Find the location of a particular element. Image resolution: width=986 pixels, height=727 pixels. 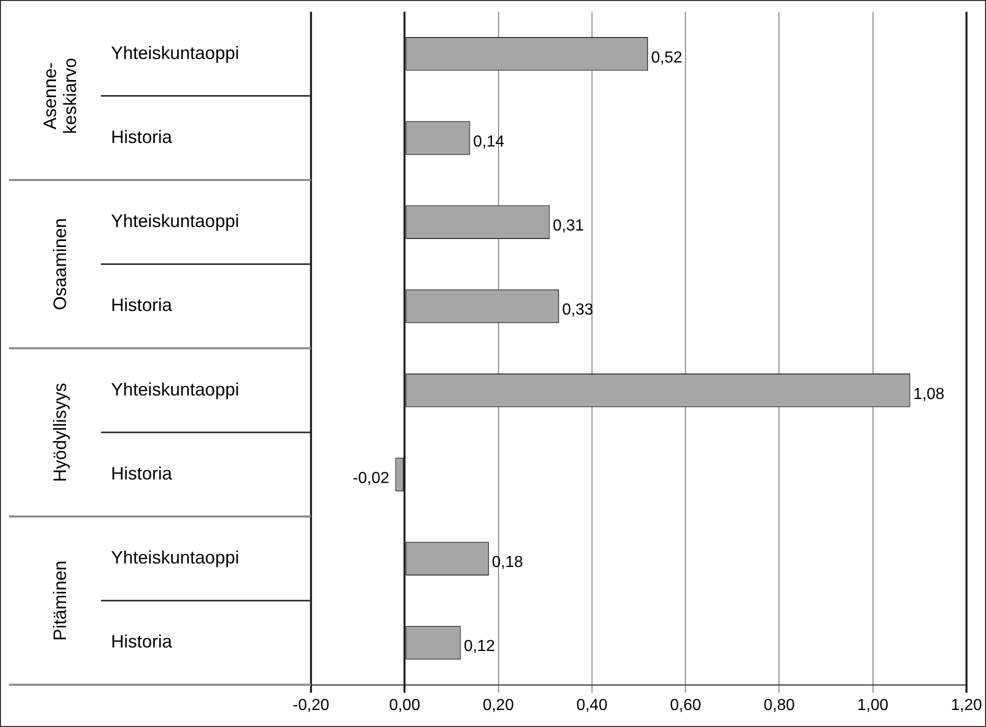

data-label: 0,31 is located at coordinates (568, 226).